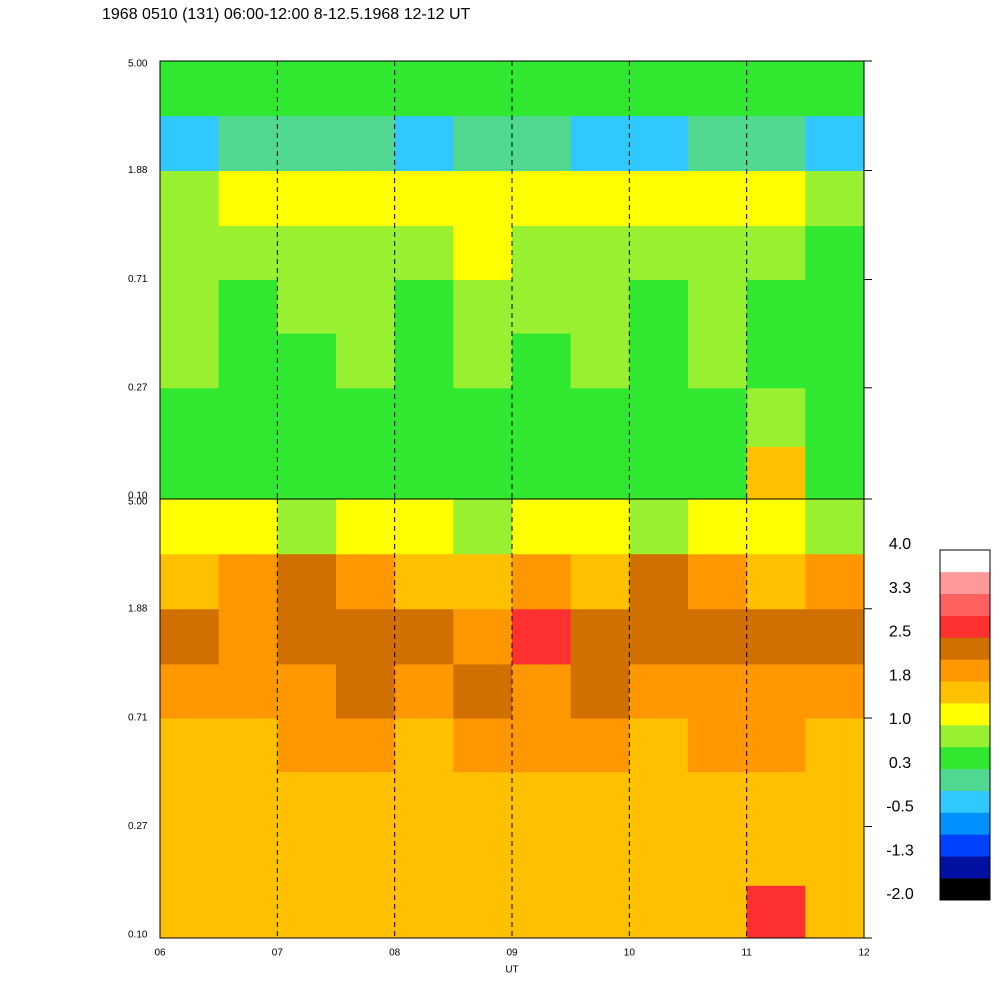  I want to click on x-tick-label: 11, so click(746, 953).